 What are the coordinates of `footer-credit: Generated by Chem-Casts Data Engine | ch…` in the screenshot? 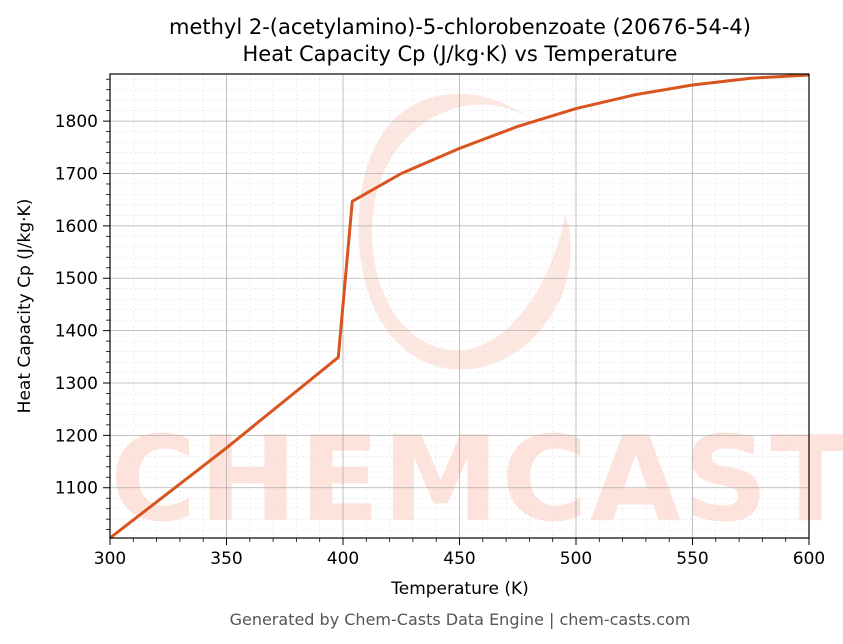 It's located at (460, 619).